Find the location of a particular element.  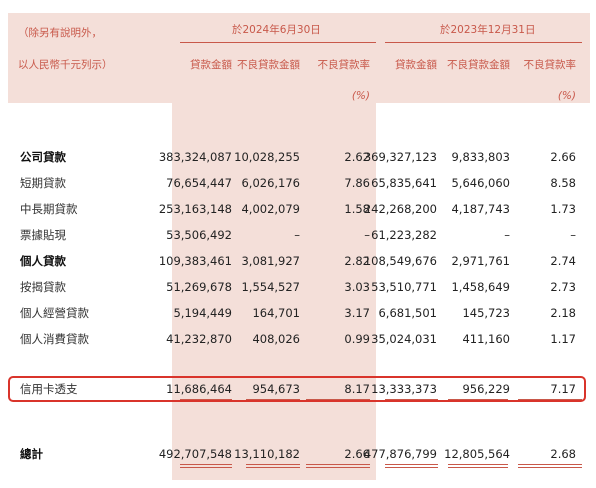

cell-loan-amount-2024: 51,269,678 is located at coordinates (199, 287).